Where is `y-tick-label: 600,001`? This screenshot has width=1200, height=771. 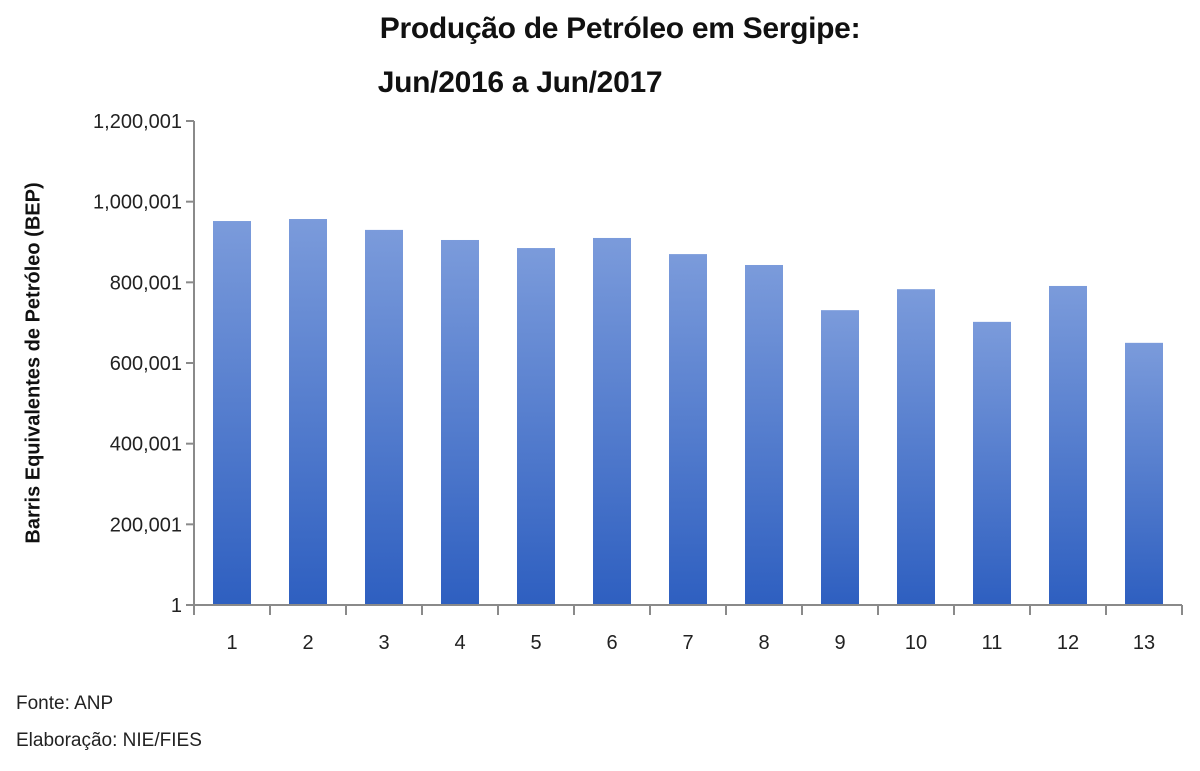
y-tick-label: 600,001 is located at coordinates (146, 364).